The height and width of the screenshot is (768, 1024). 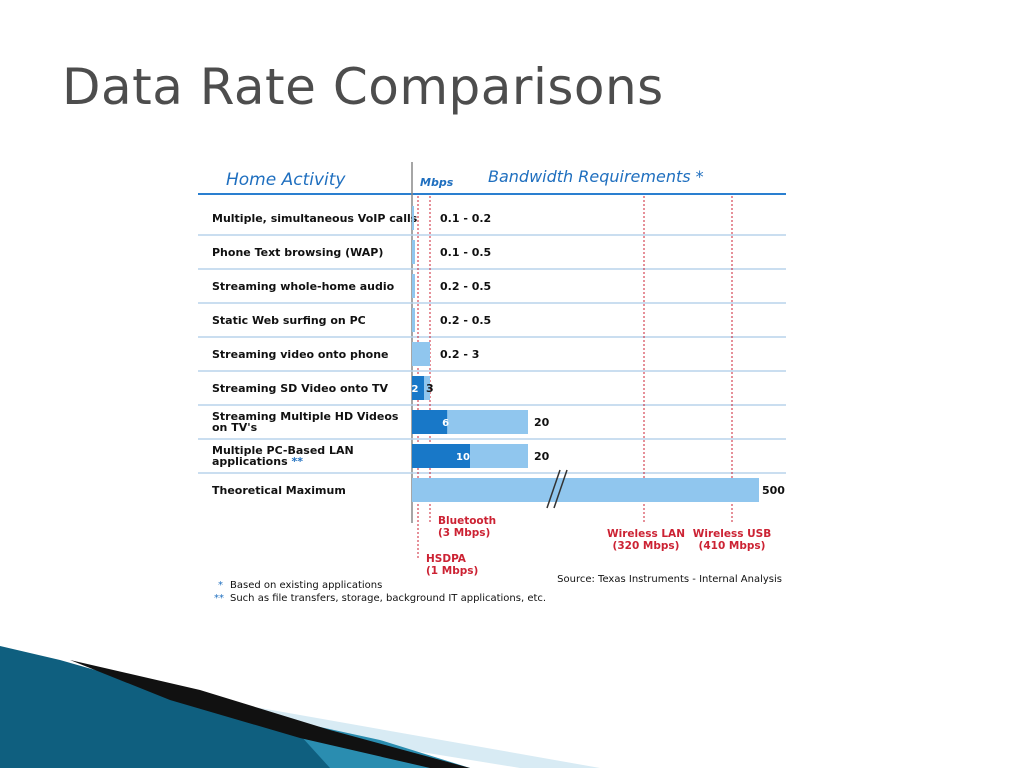 What do you see at coordinates (296, 461) in the screenshot?
I see `double-asterisk-mark: **` at bounding box center [296, 461].